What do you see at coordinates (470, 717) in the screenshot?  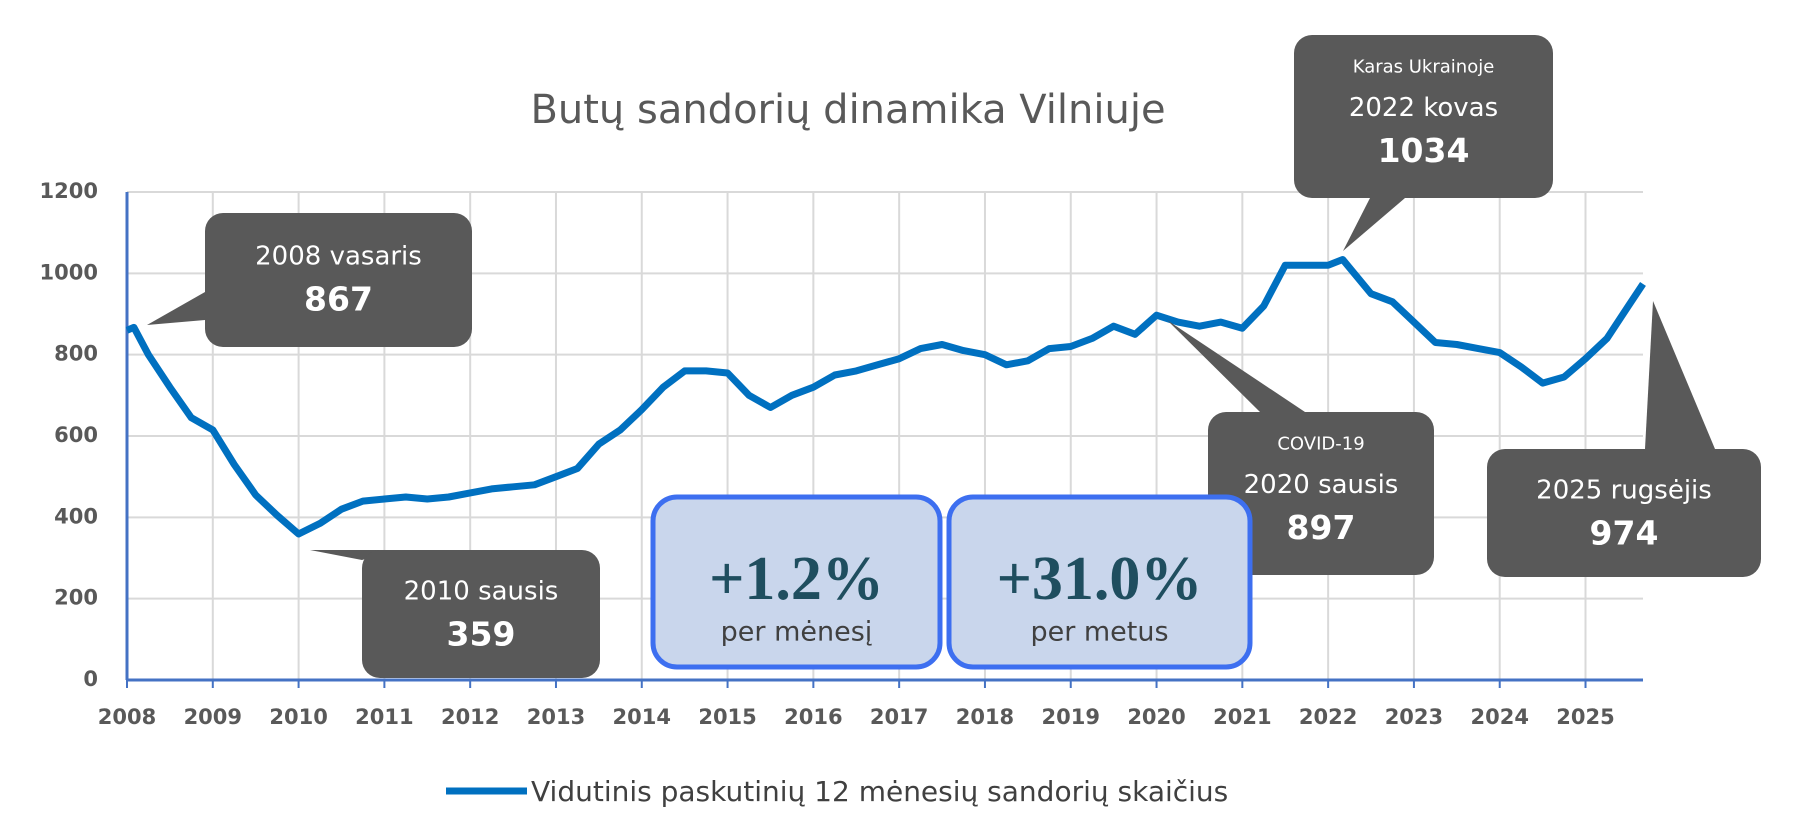 I see `x-tick-label: 2012` at bounding box center [470, 717].